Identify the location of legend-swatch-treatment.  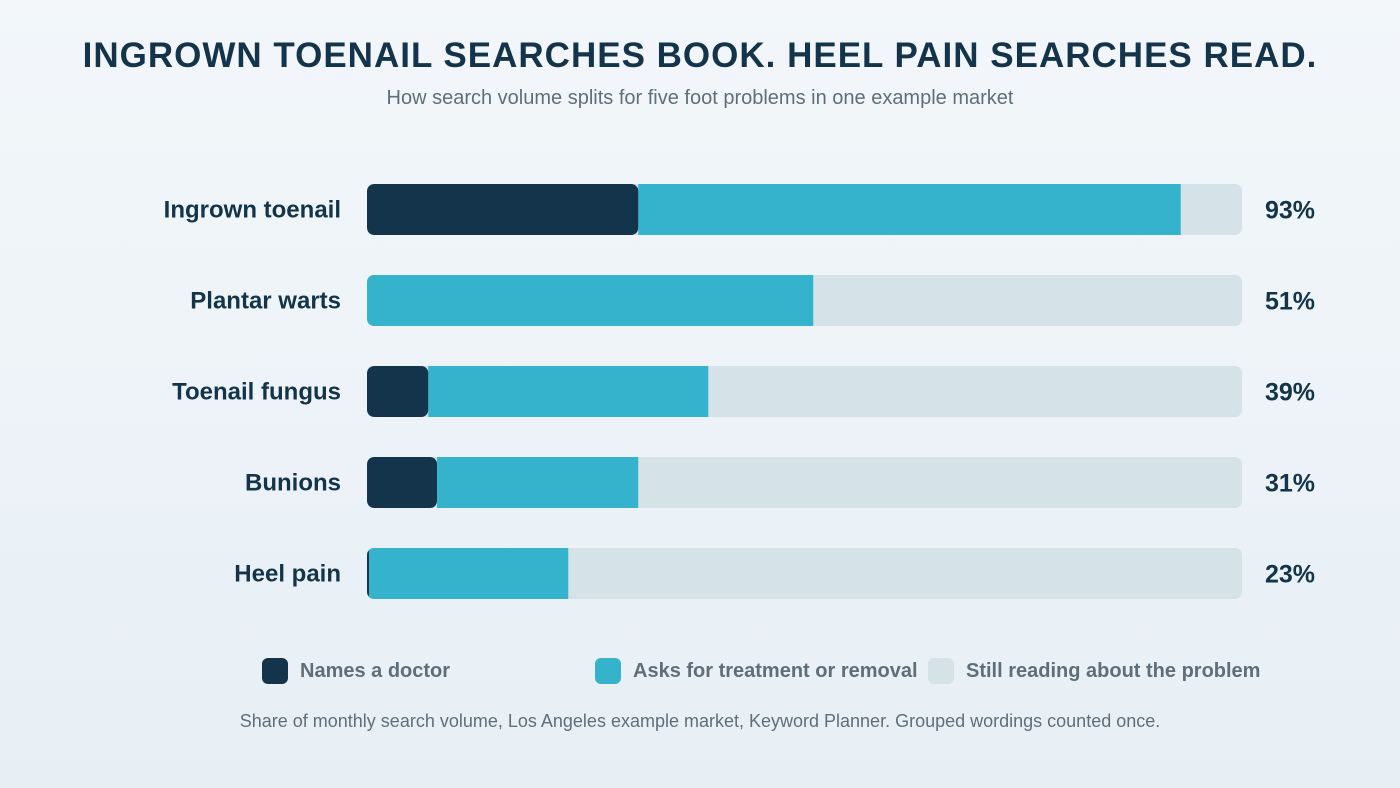
(608, 671).